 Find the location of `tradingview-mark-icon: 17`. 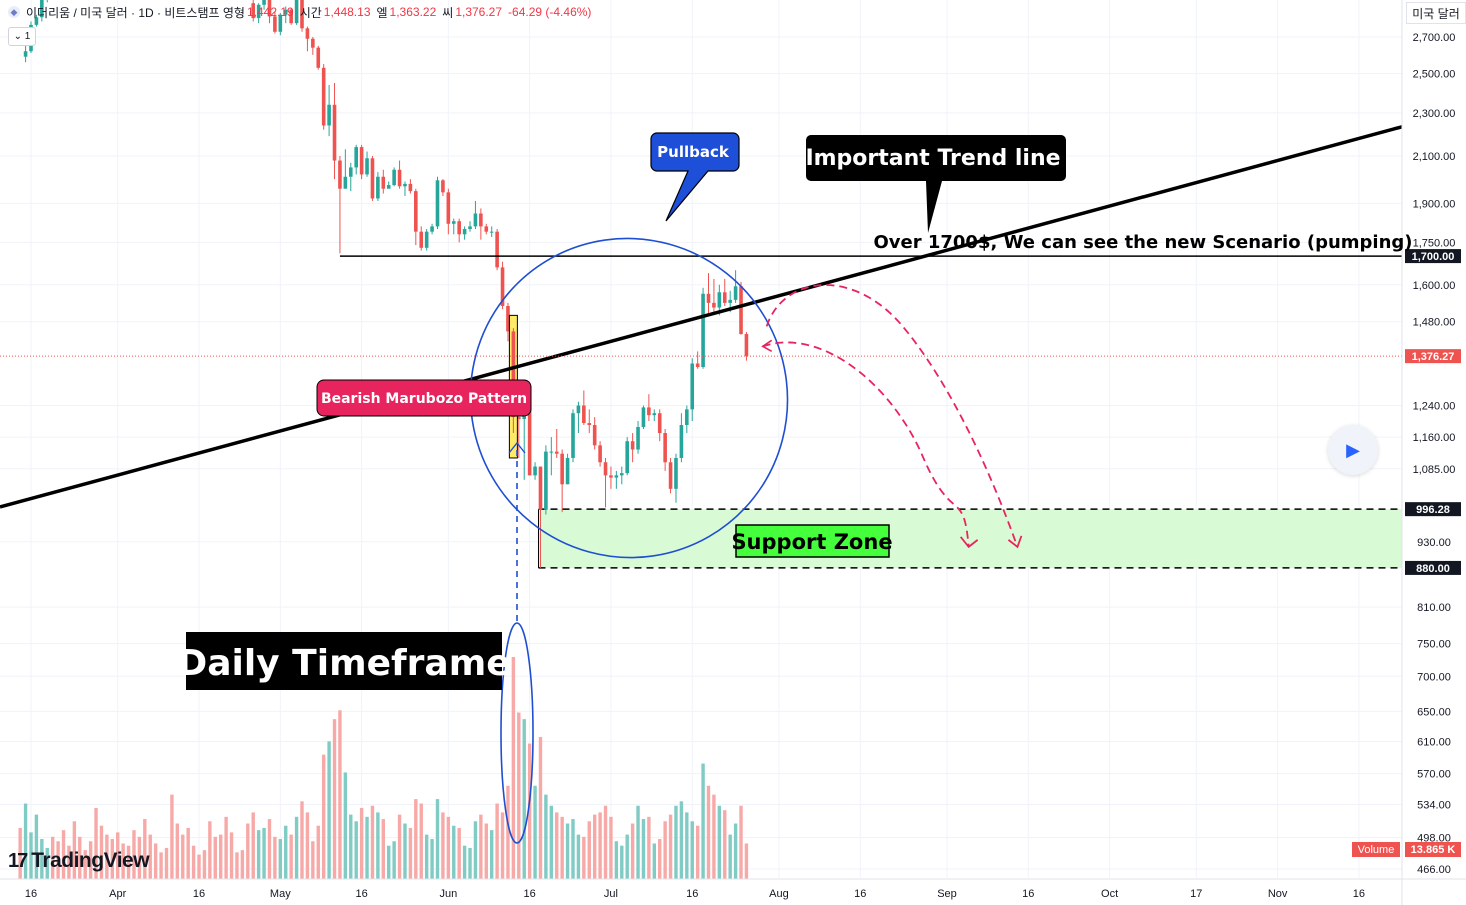

tradingview-mark-icon: 17 is located at coordinates (18, 860).